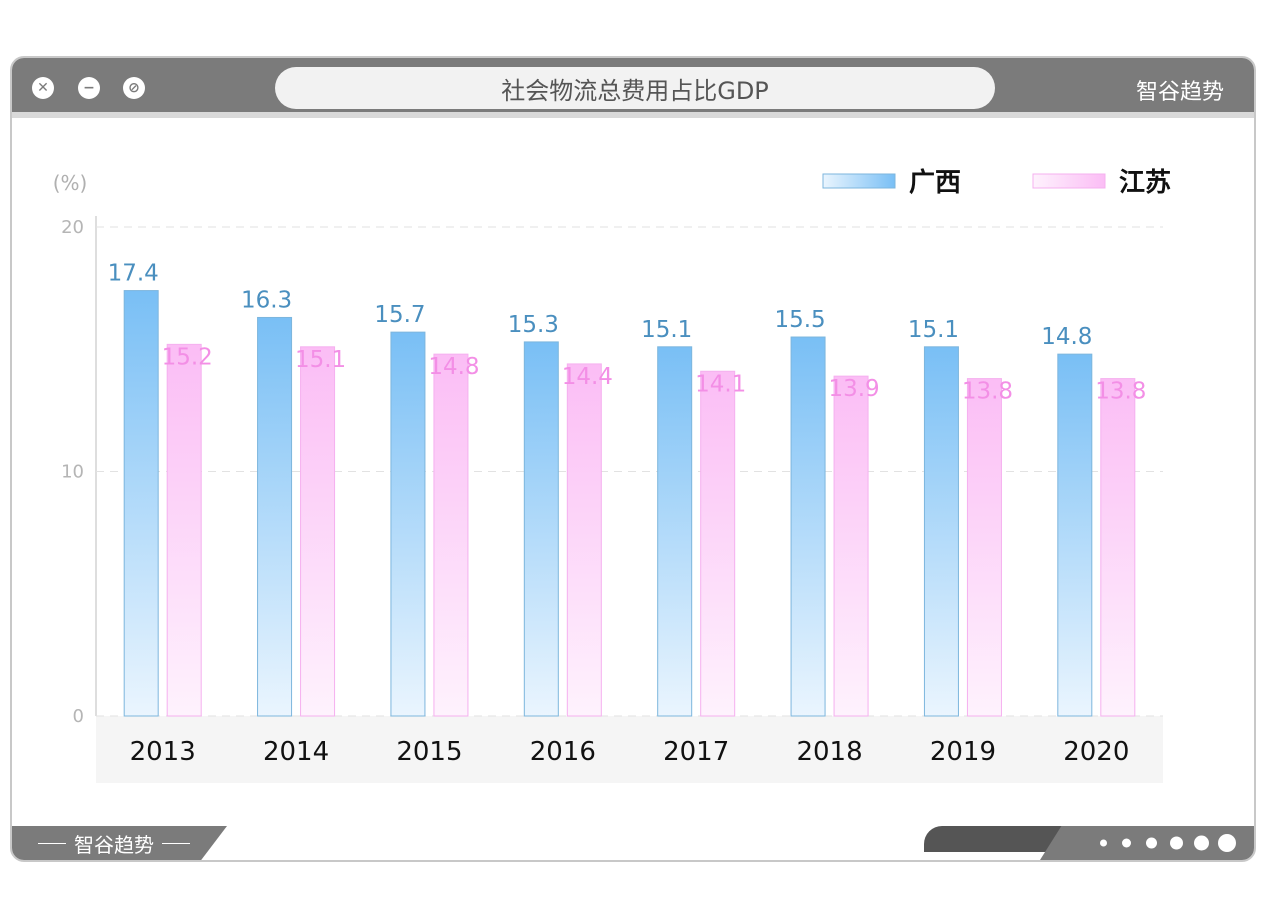 This screenshot has height=912, width=1268. I want to click on data-label: 15.7, so click(399, 315).